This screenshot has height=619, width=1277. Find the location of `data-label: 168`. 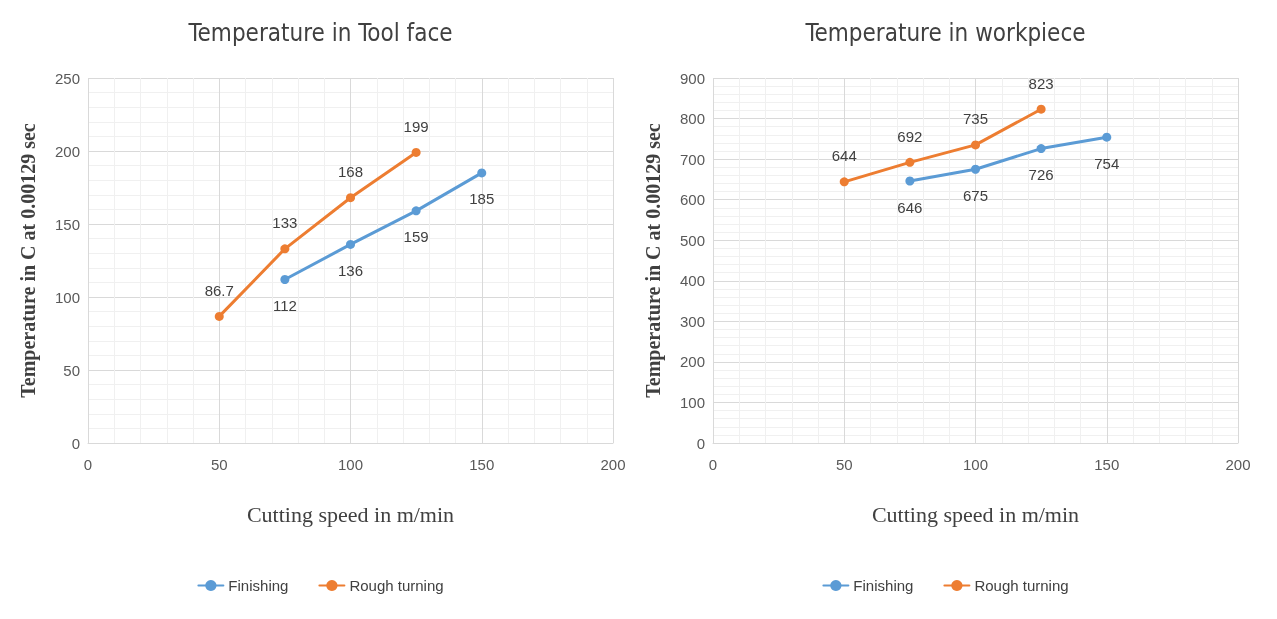

data-label: 168 is located at coordinates (350, 172).